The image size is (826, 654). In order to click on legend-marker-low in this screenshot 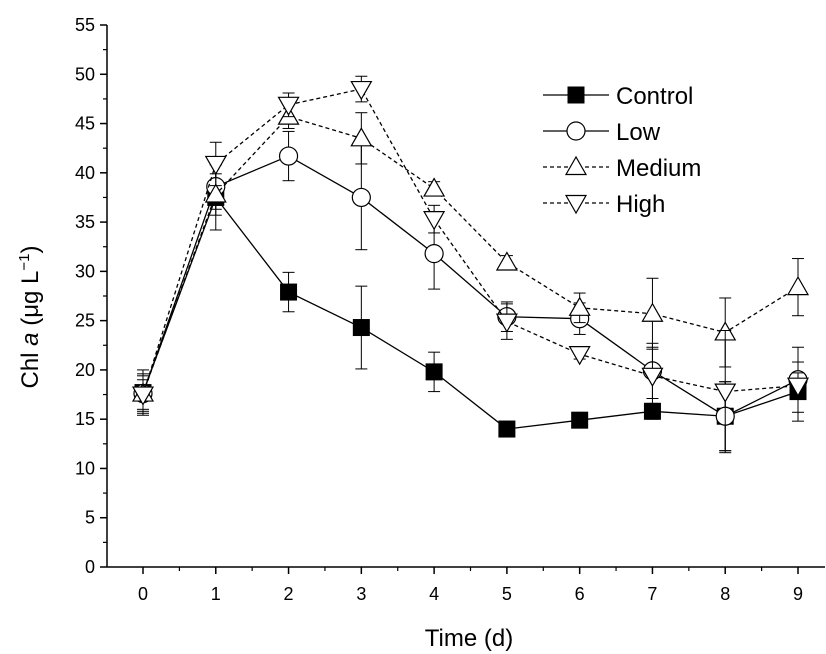, I will do `click(576, 131)`.